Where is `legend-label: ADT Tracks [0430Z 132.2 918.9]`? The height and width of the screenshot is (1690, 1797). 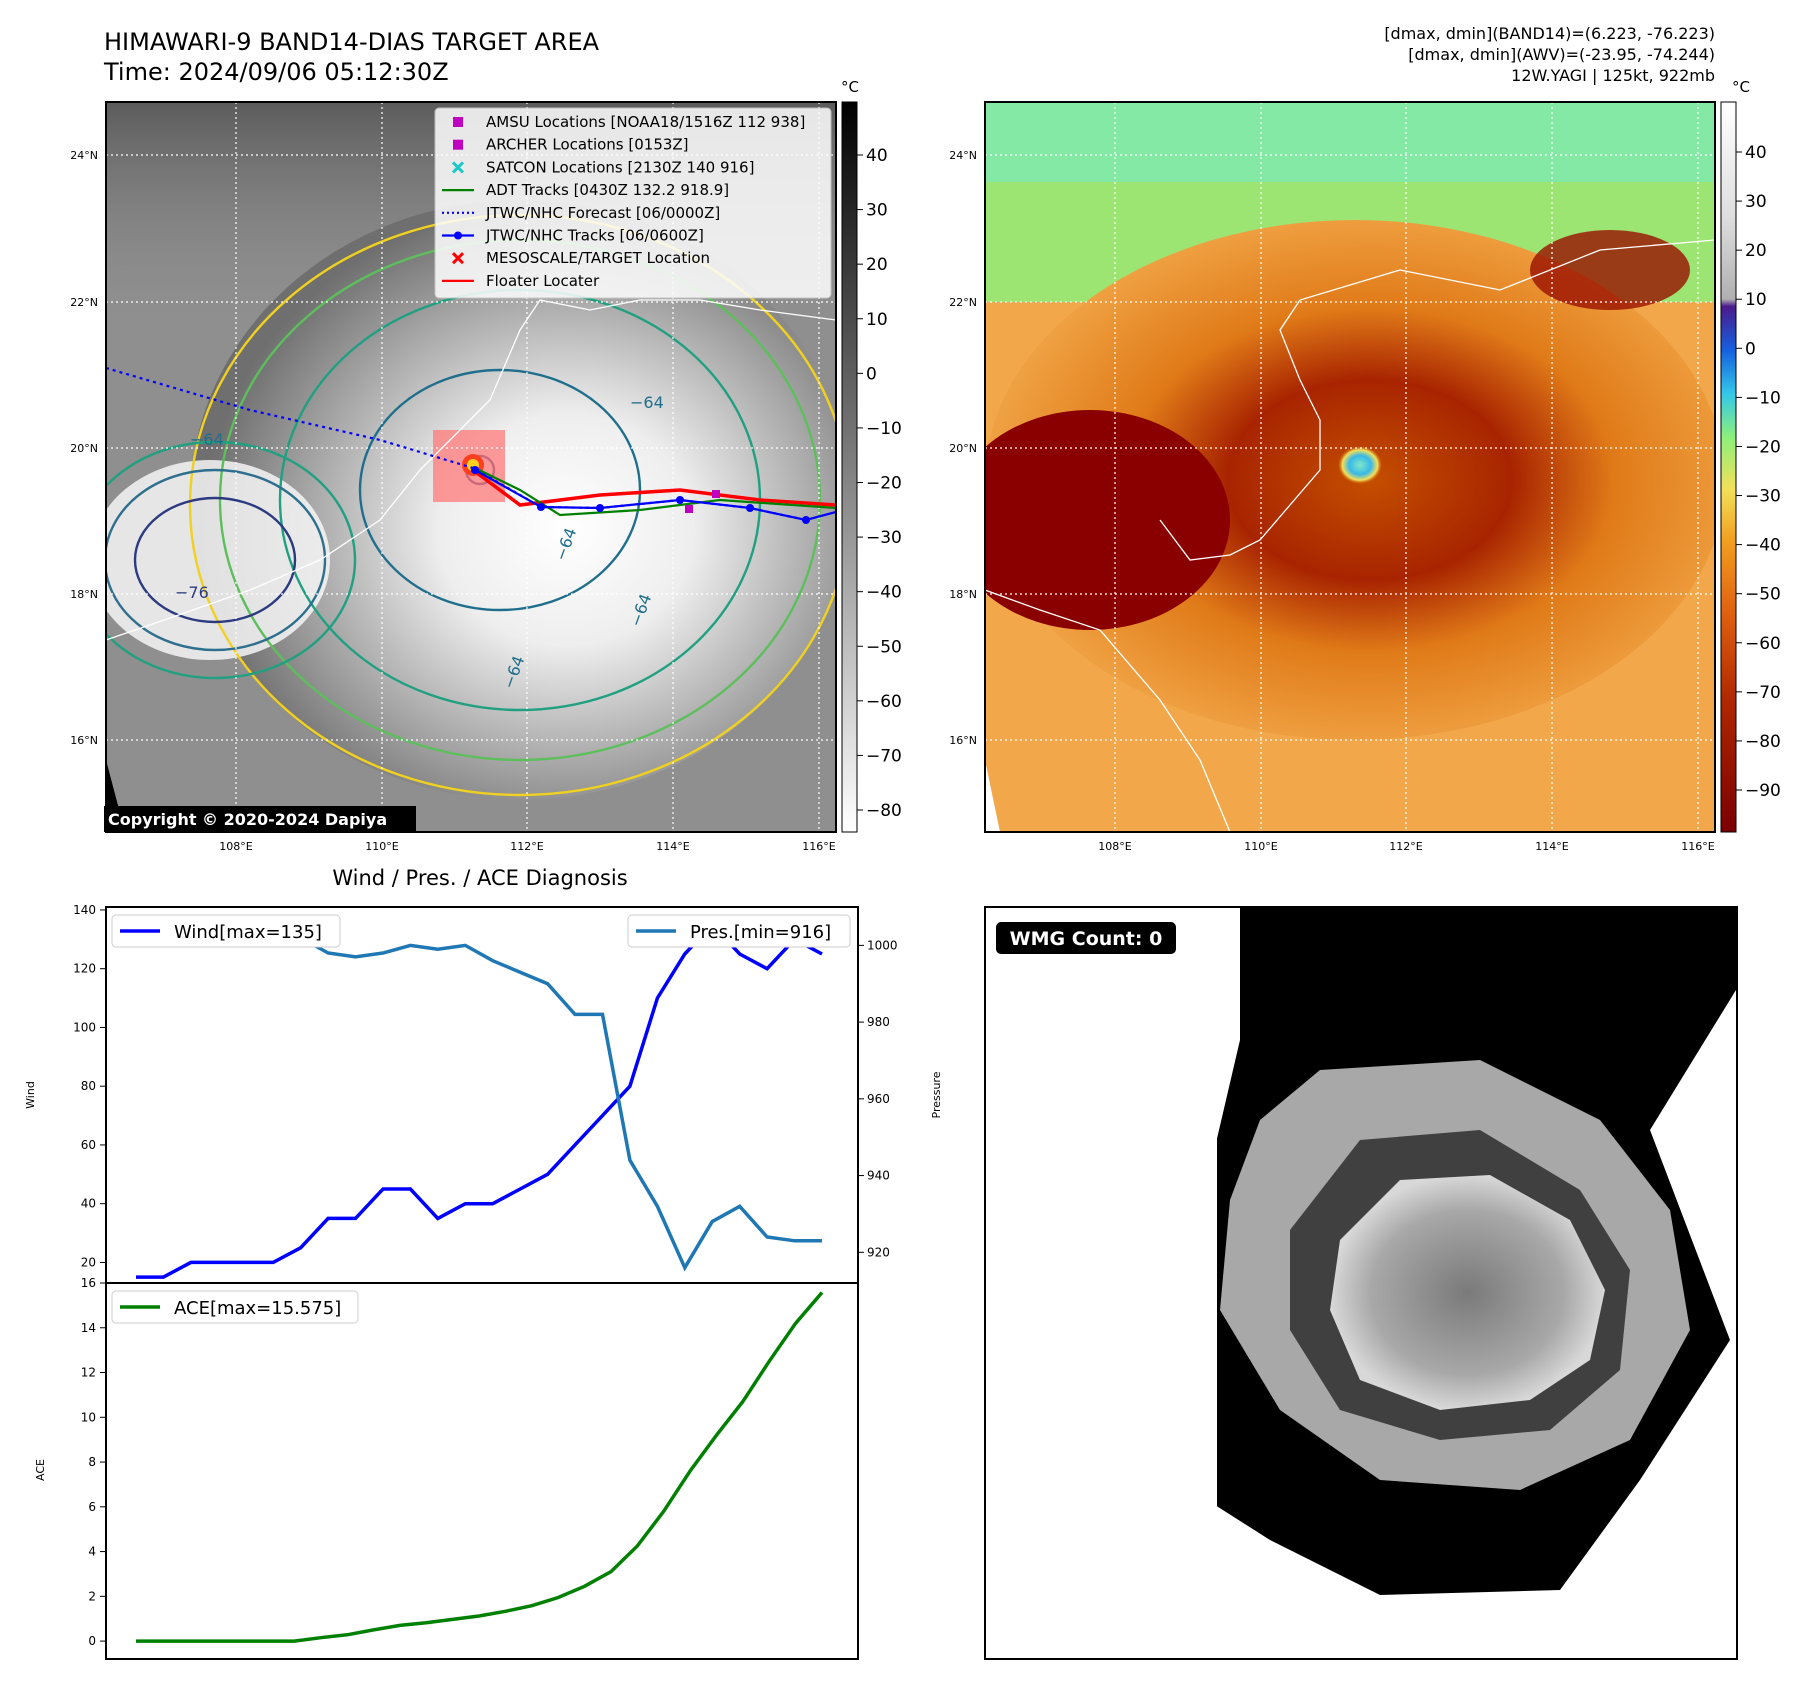
legend-label: ADT Tracks [0430Z 132.2 918.9] is located at coordinates (607, 190).